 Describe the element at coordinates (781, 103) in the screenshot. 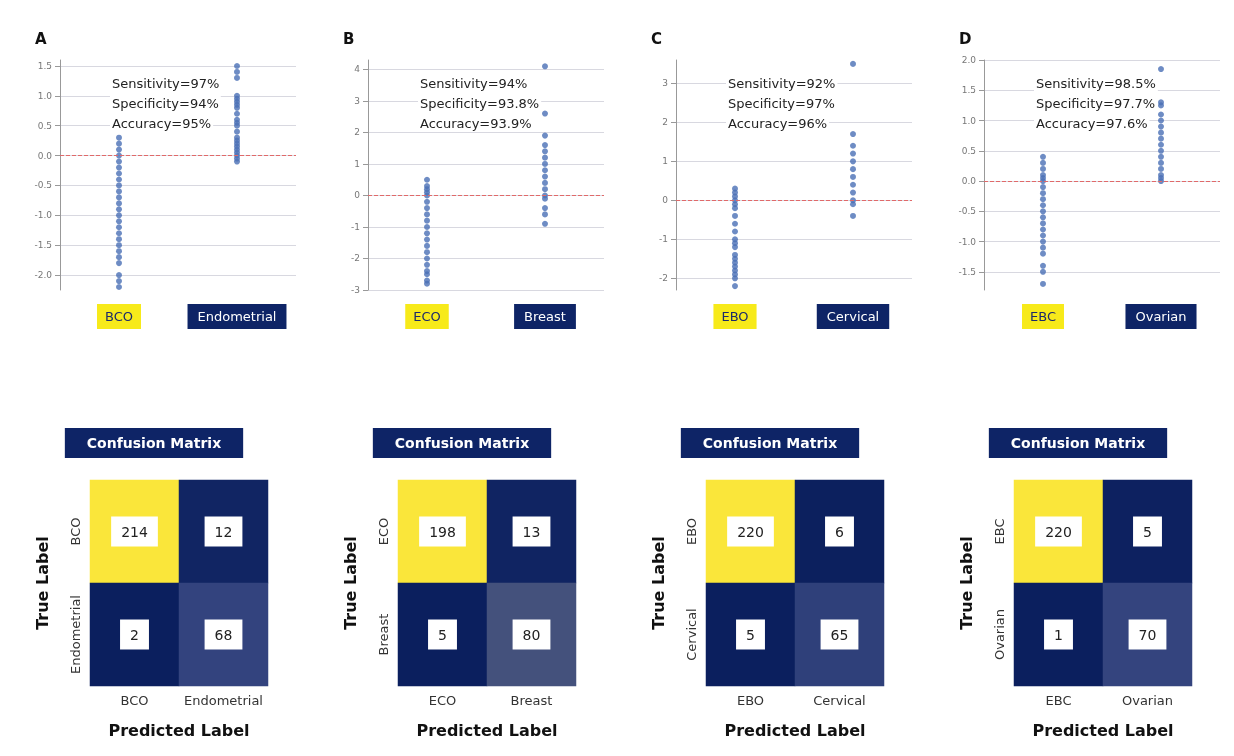

I see `annotation: Specificity=97%` at that location.